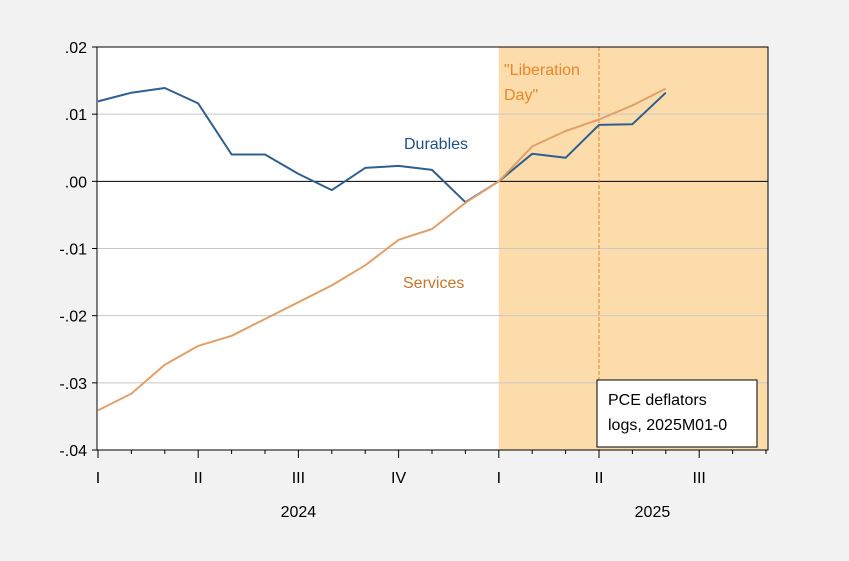  Describe the element at coordinates (657, 400) in the screenshot. I see `legend-line1: PCE deflators` at that location.